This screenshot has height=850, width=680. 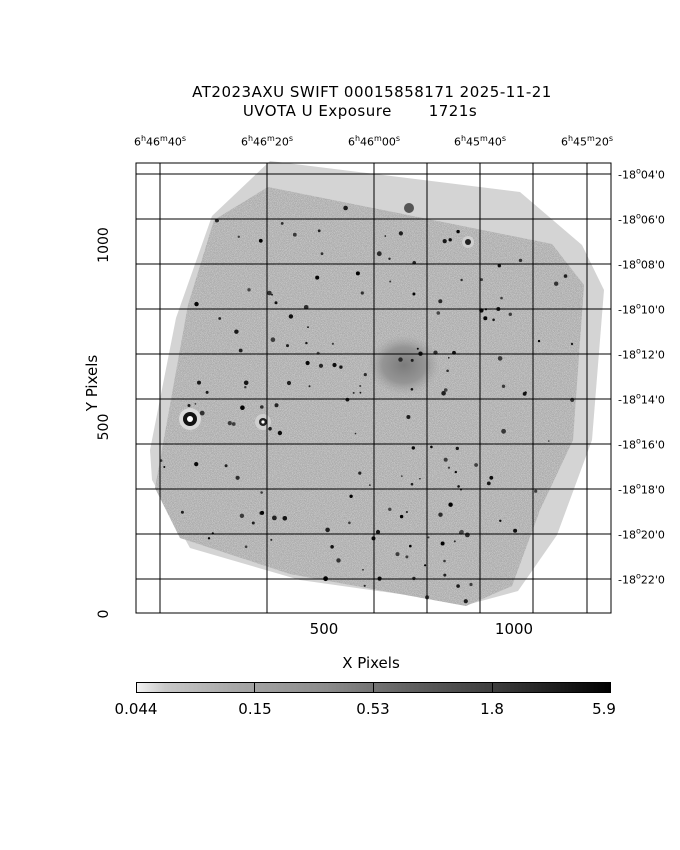 I want to click on x-axis-label: X Pixels, so click(x=371, y=663).